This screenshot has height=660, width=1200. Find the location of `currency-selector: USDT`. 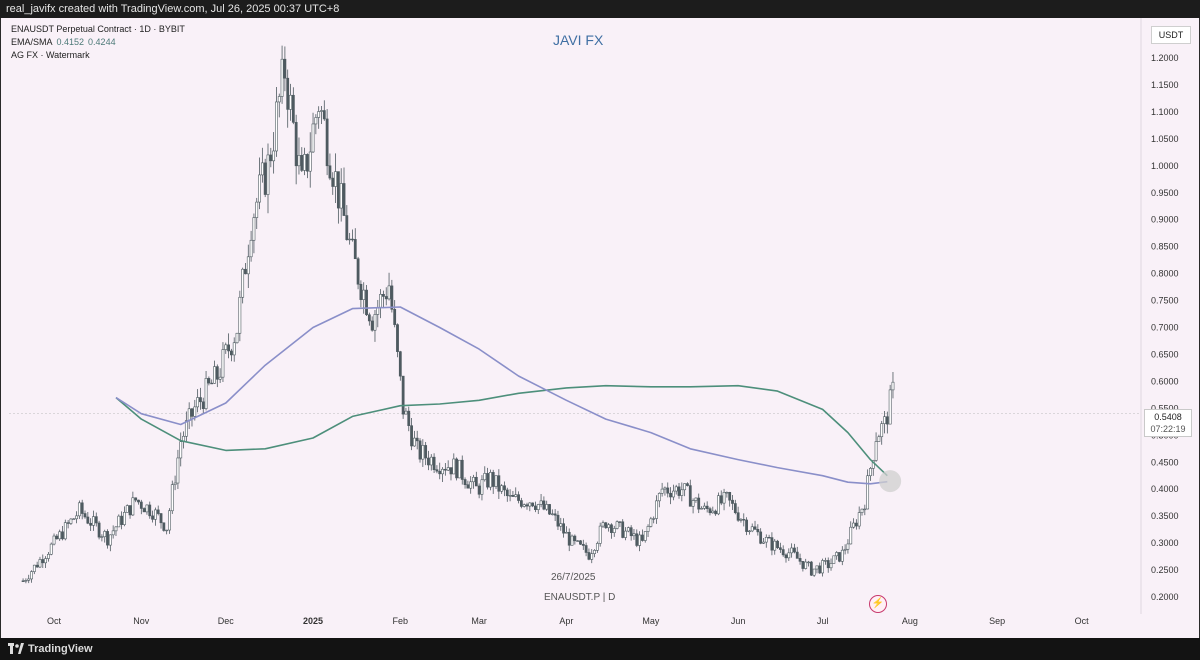

currency-selector: USDT is located at coordinates (1171, 35).